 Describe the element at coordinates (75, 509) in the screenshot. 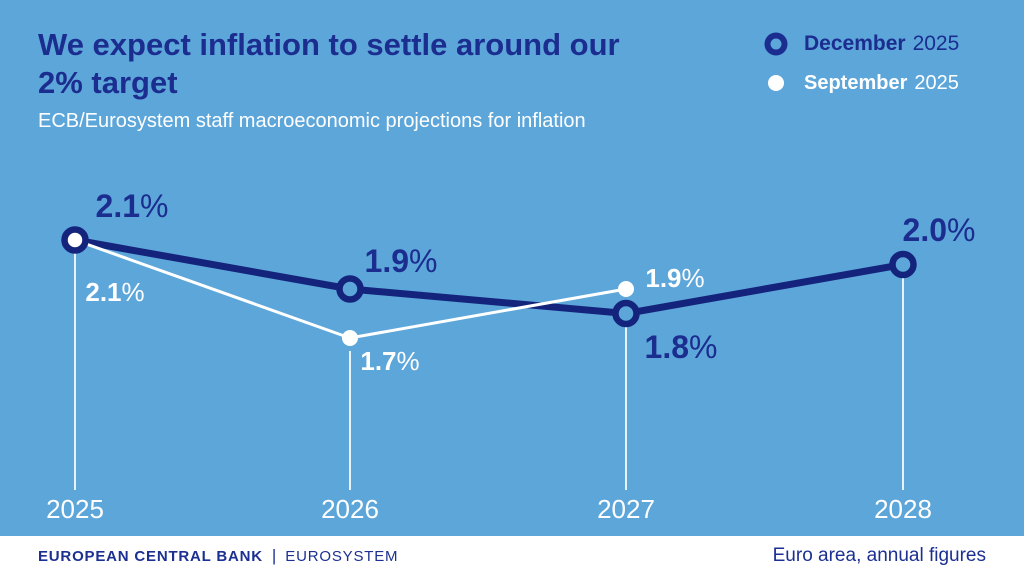

I see `x-axis-label: 2025` at that location.